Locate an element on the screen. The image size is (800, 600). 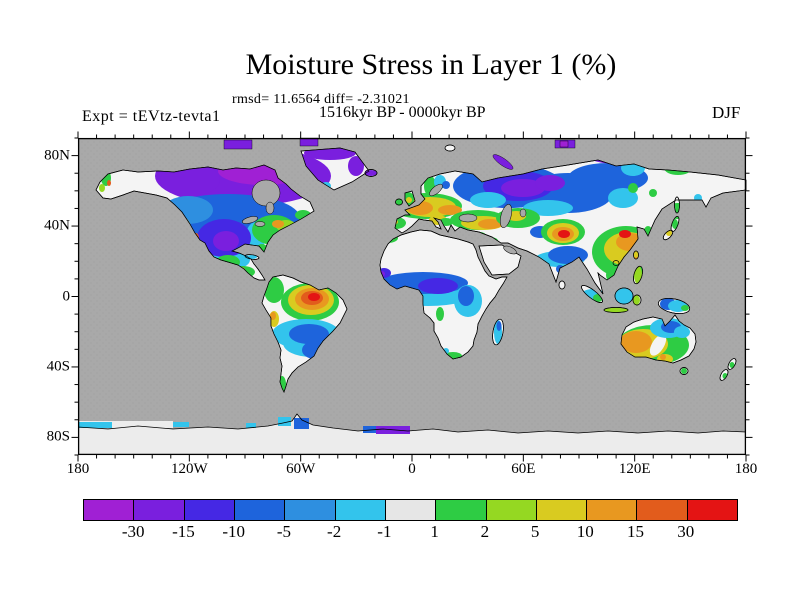
x-tick-label: 60W is located at coordinates (301, 469).